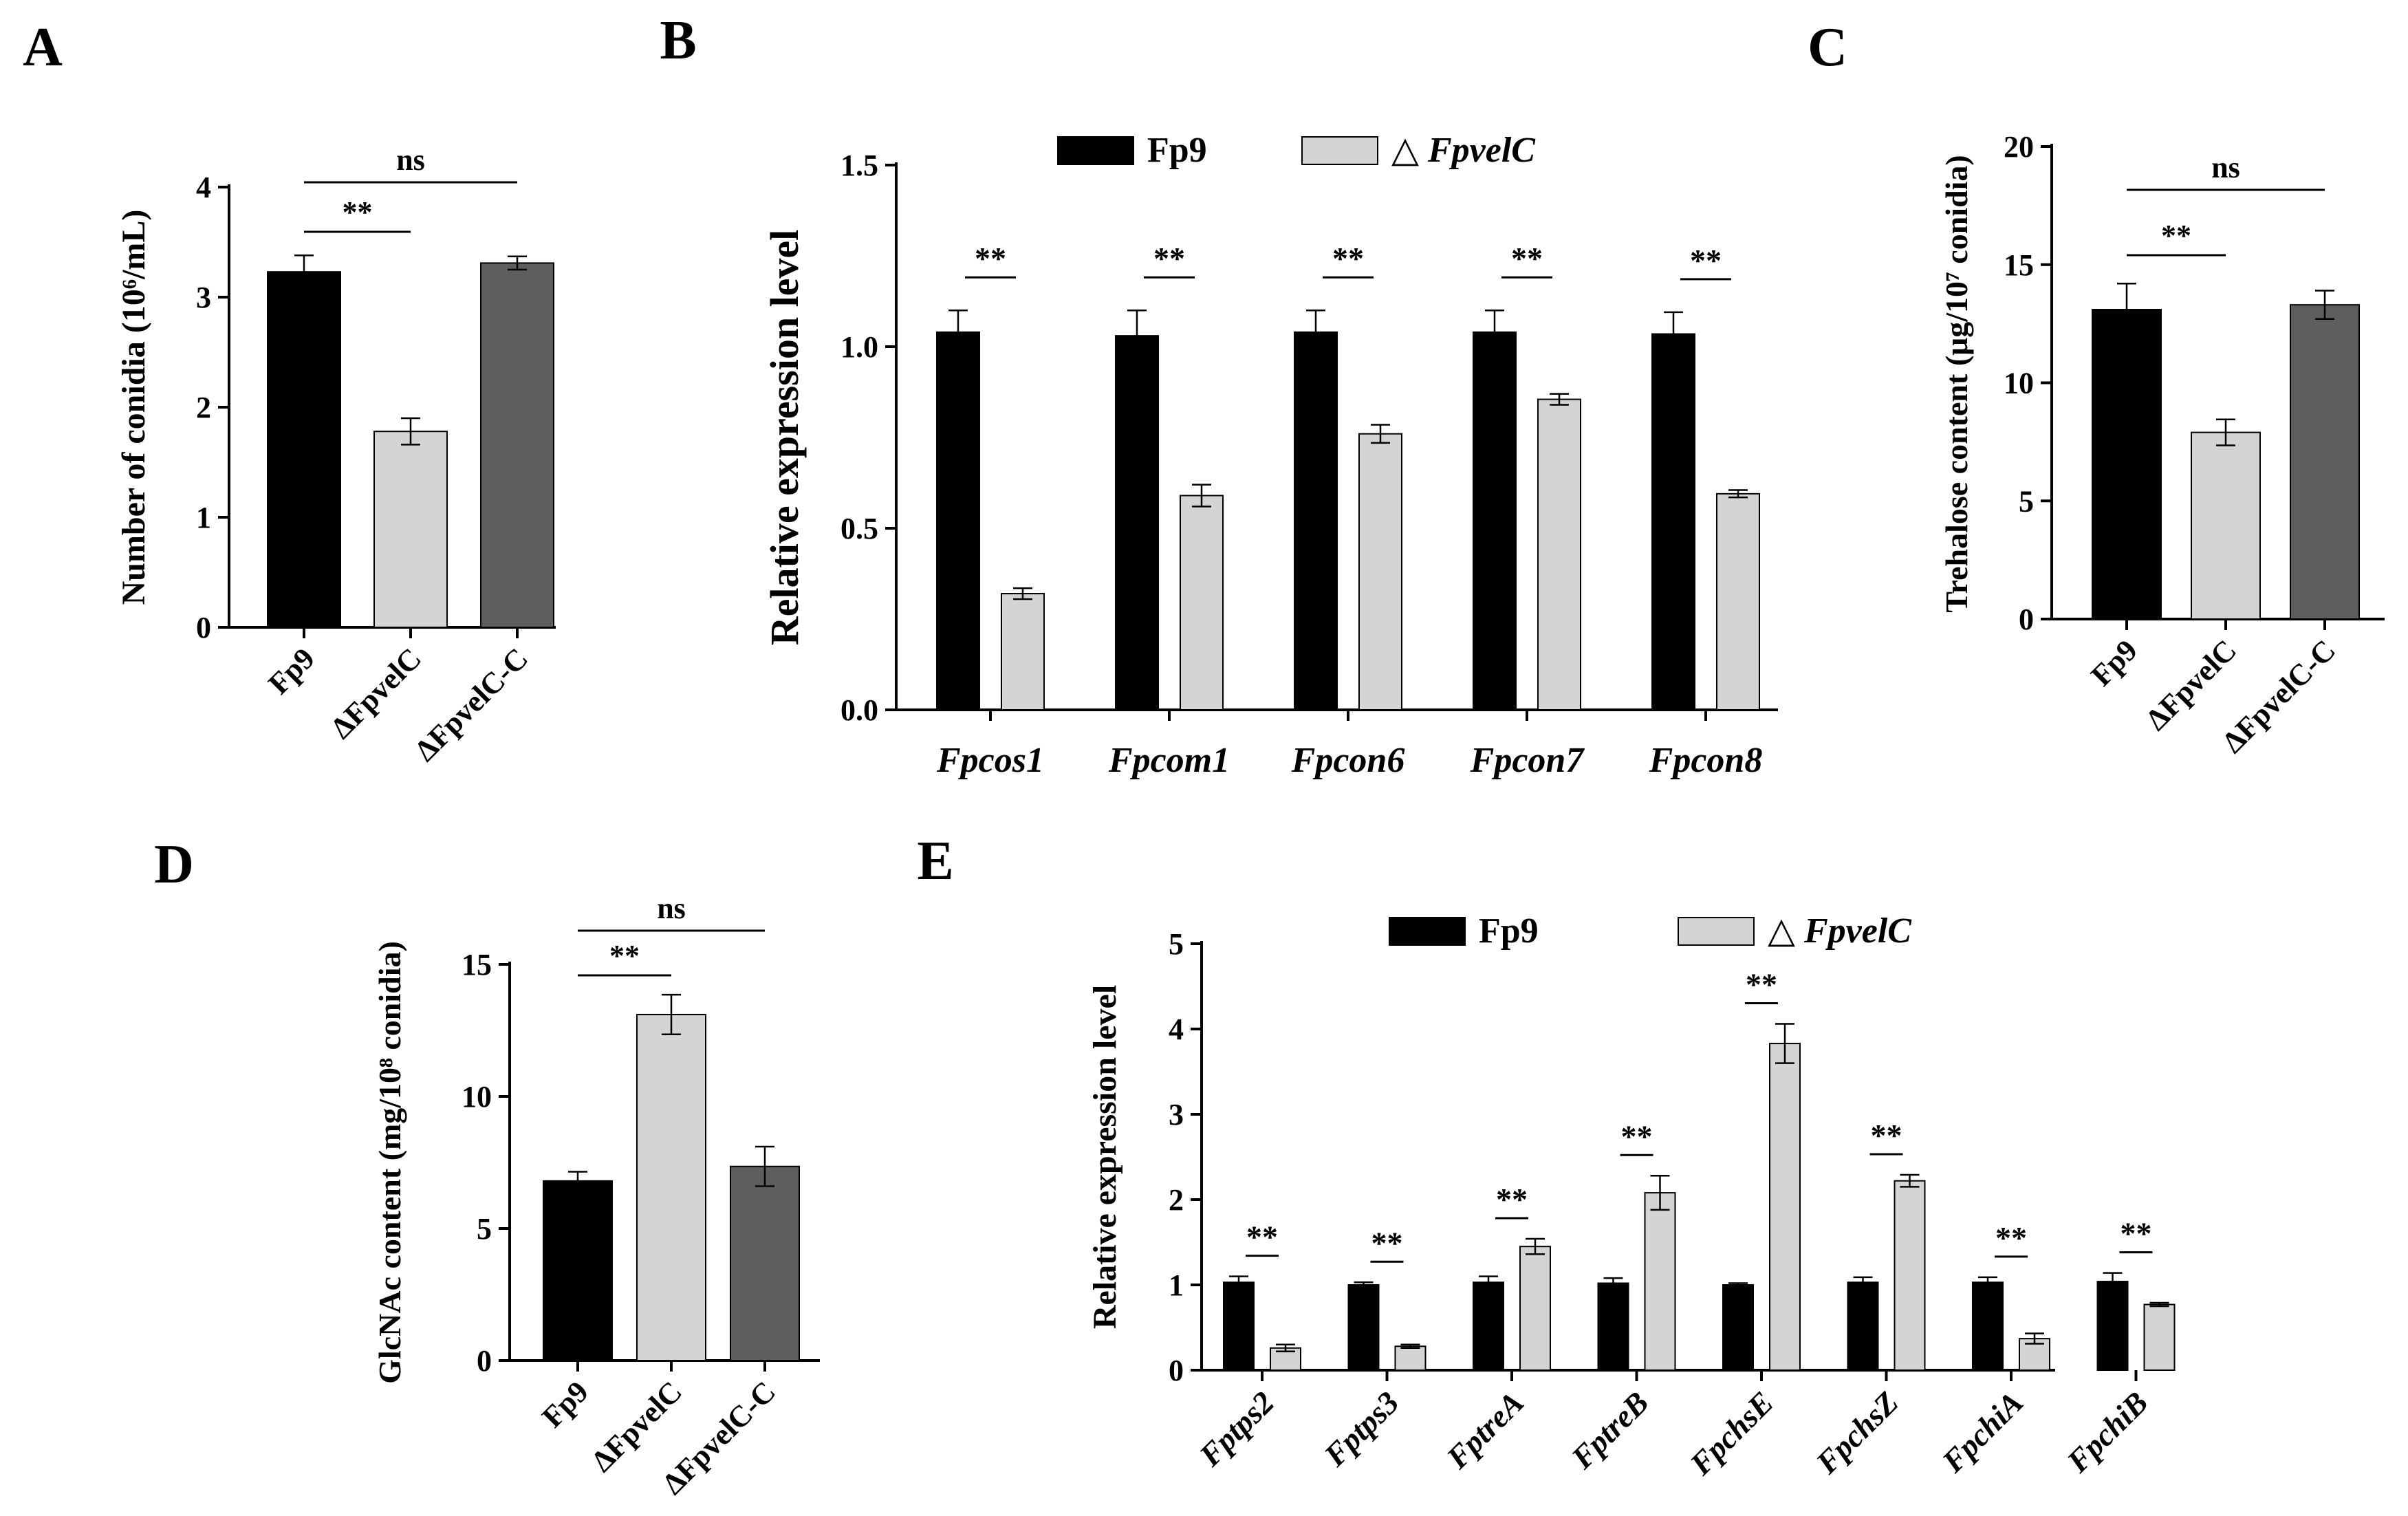 Image resolution: width=2408 pixels, height=1516 pixels. I want to click on panel-B-ytick-label: 1.0, so click(859, 347).